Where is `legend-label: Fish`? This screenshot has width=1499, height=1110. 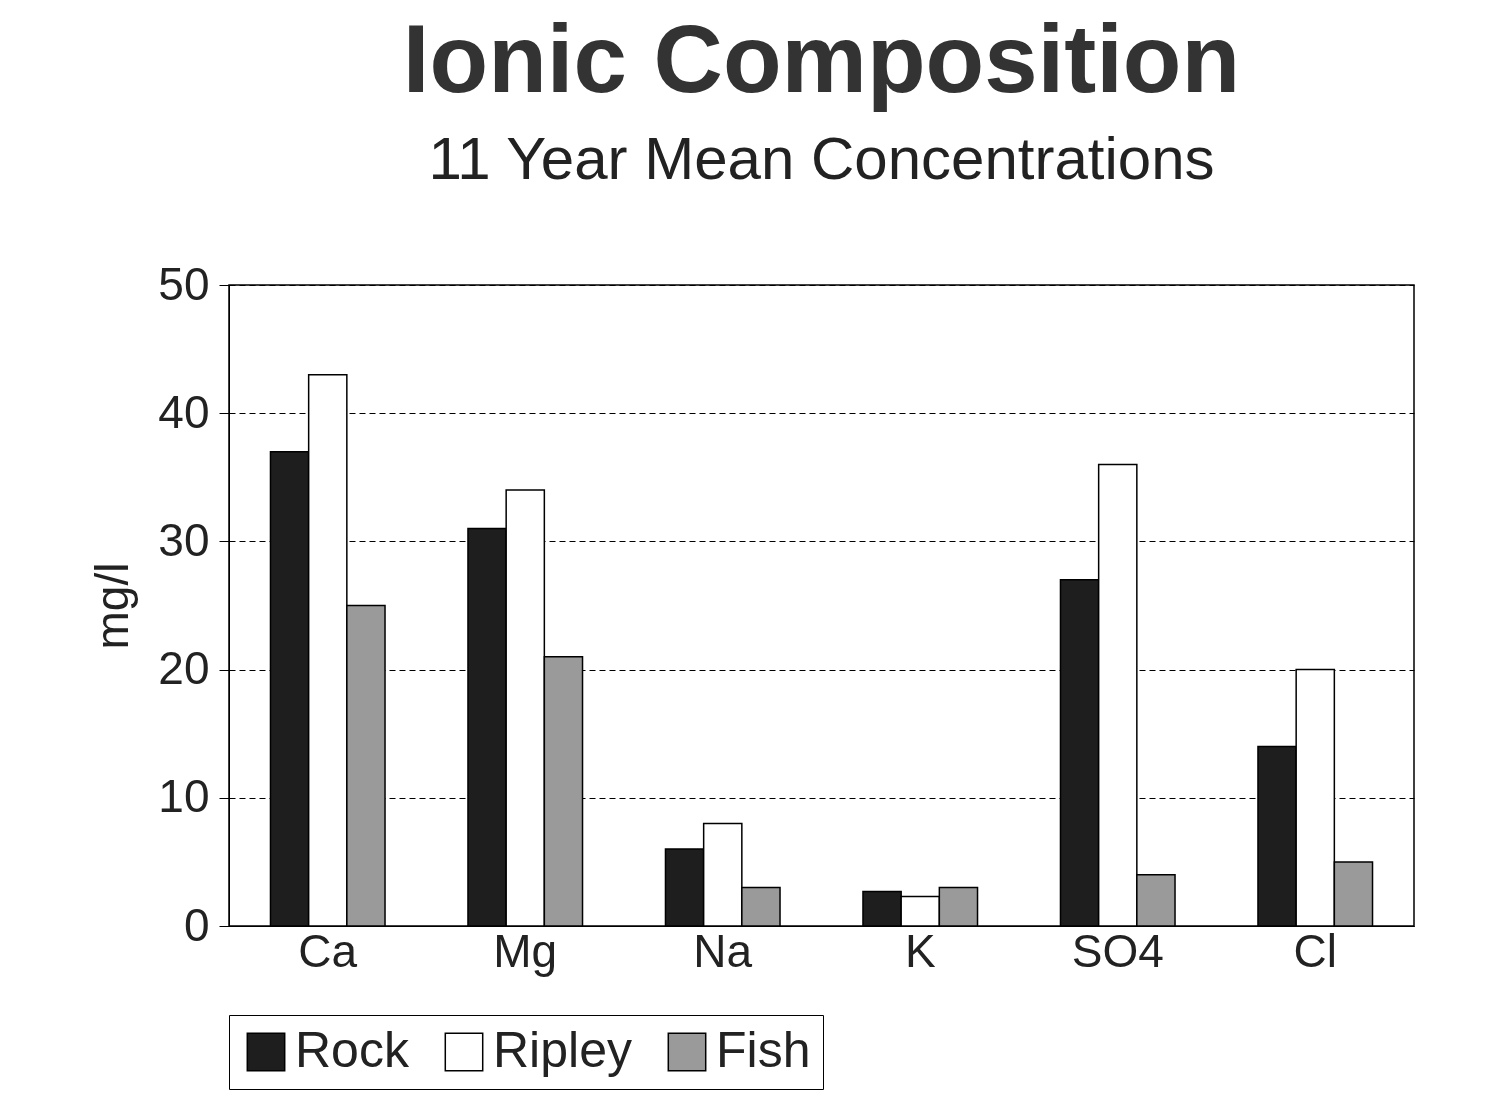
legend-label: Fish is located at coordinates (763, 1050).